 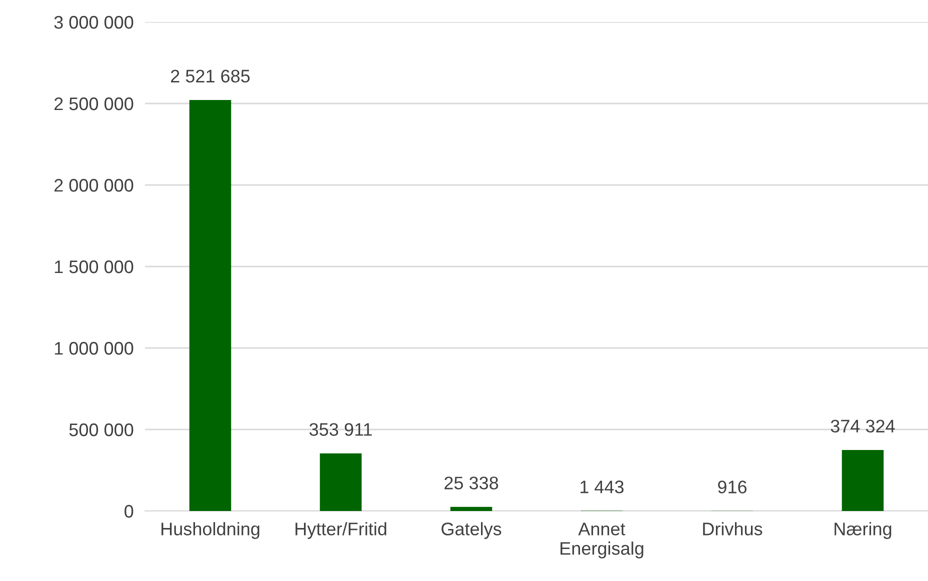 What do you see at coordinates (94, 267) in the screenshot?
I see `y-tick-label: 1 500 000` at bounding box center [94, 267].